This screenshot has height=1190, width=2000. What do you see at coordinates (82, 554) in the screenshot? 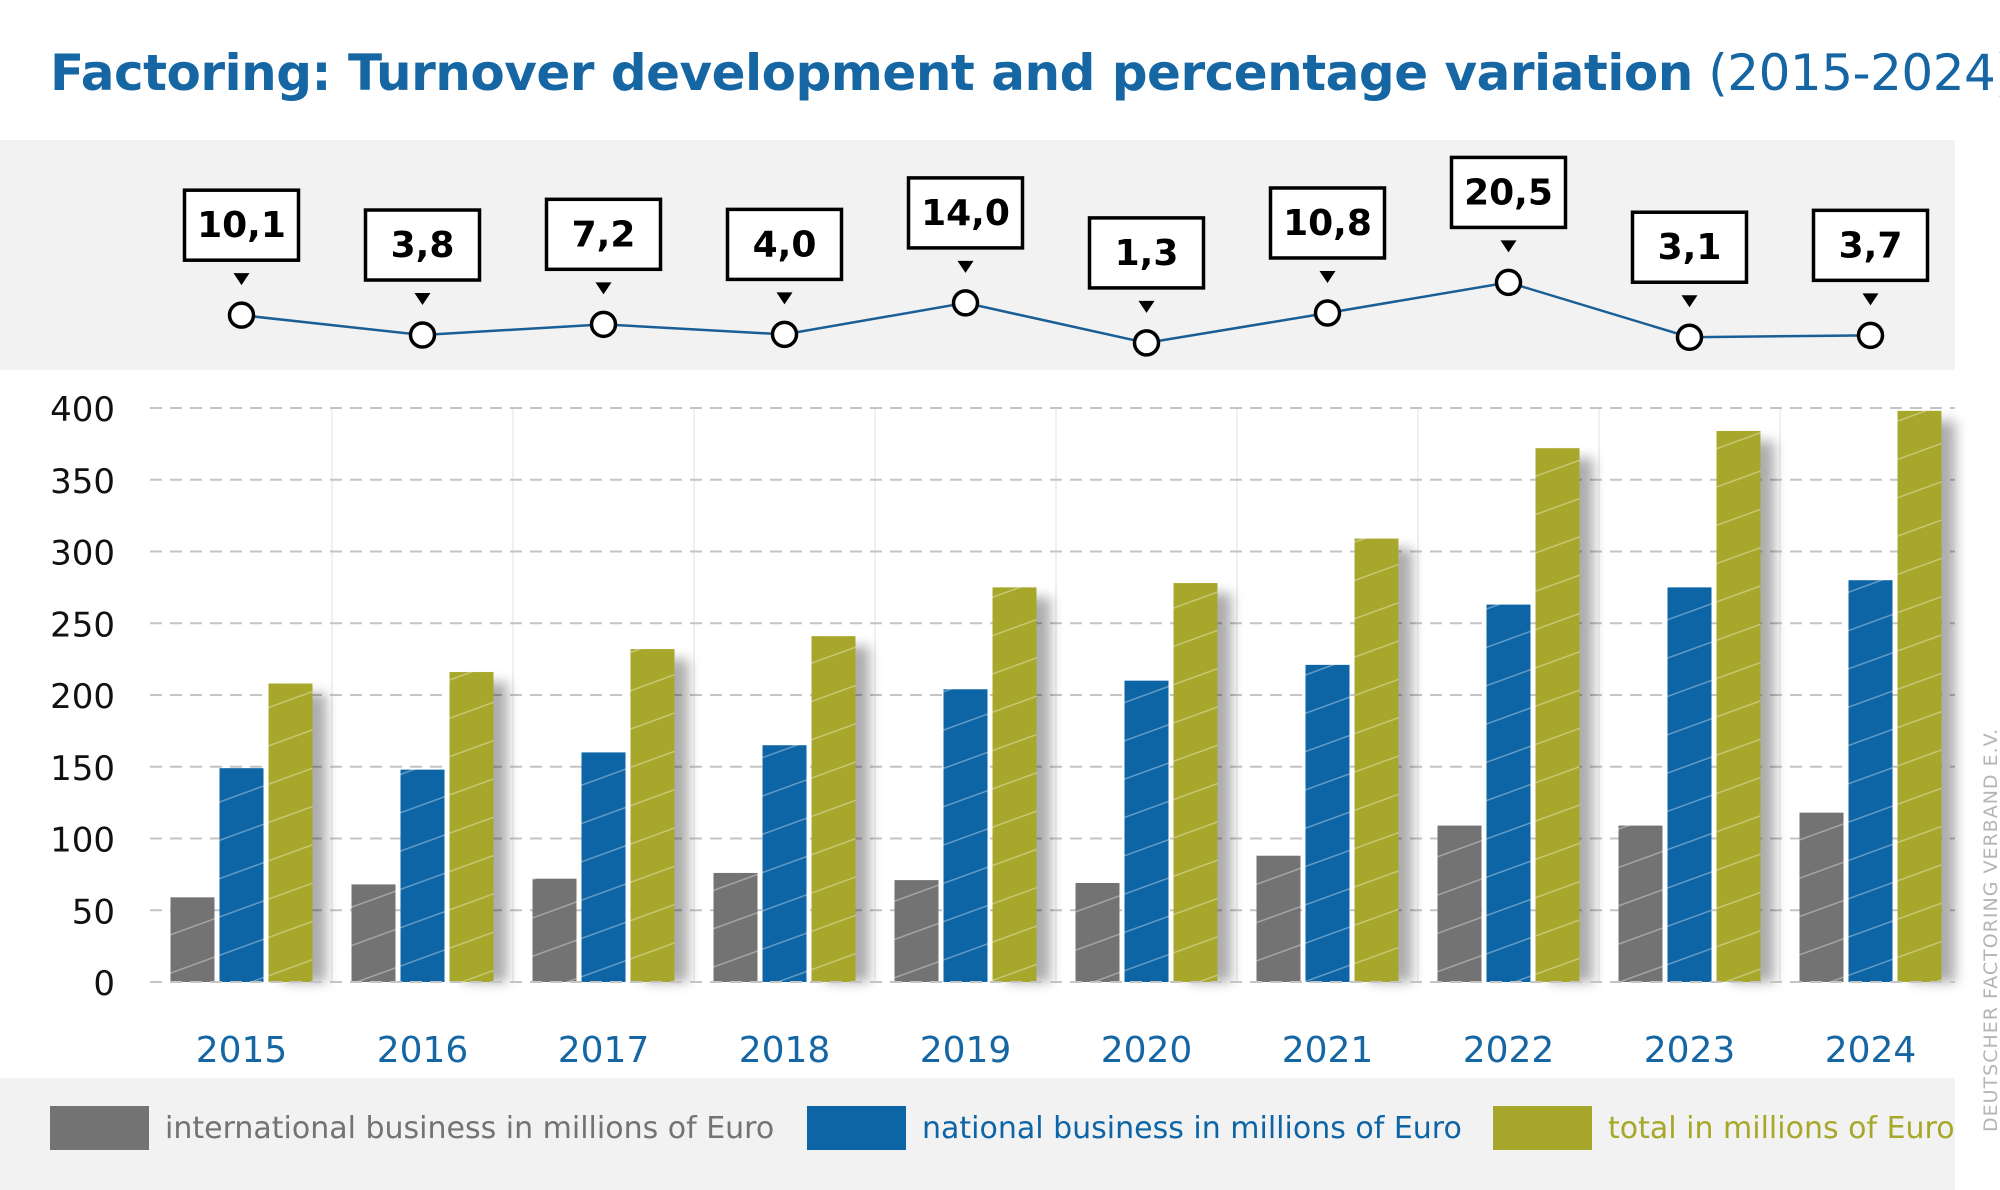
I see `y-tick-label: 300` at bounding box center [82, 554].